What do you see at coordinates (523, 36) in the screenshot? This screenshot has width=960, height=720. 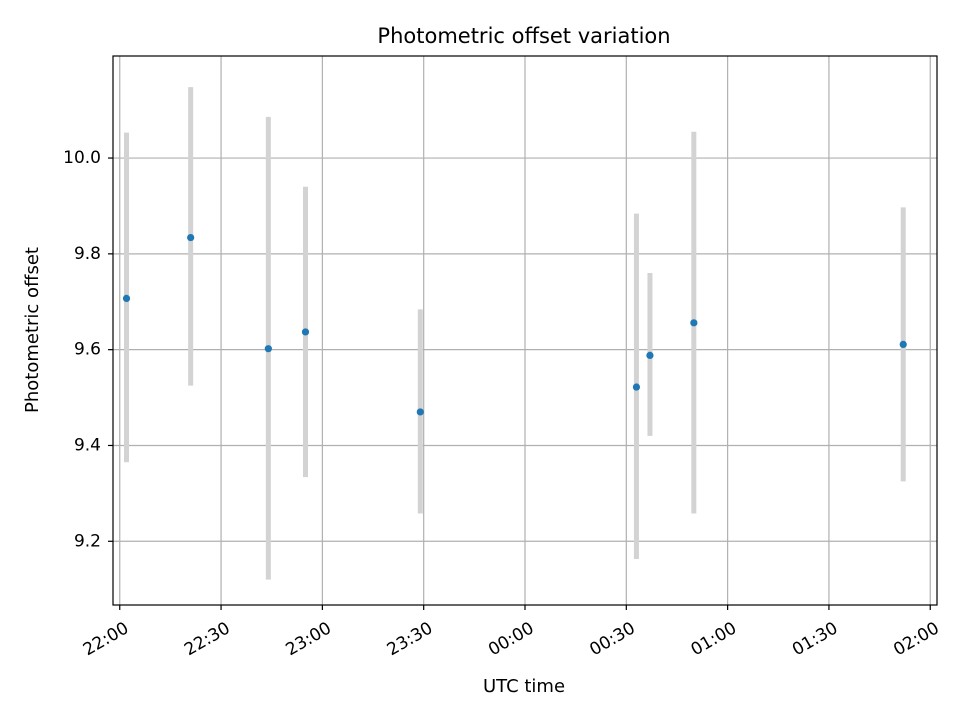 I see `chart-title: Photometric offset variation` at bounding box center [523, 36].